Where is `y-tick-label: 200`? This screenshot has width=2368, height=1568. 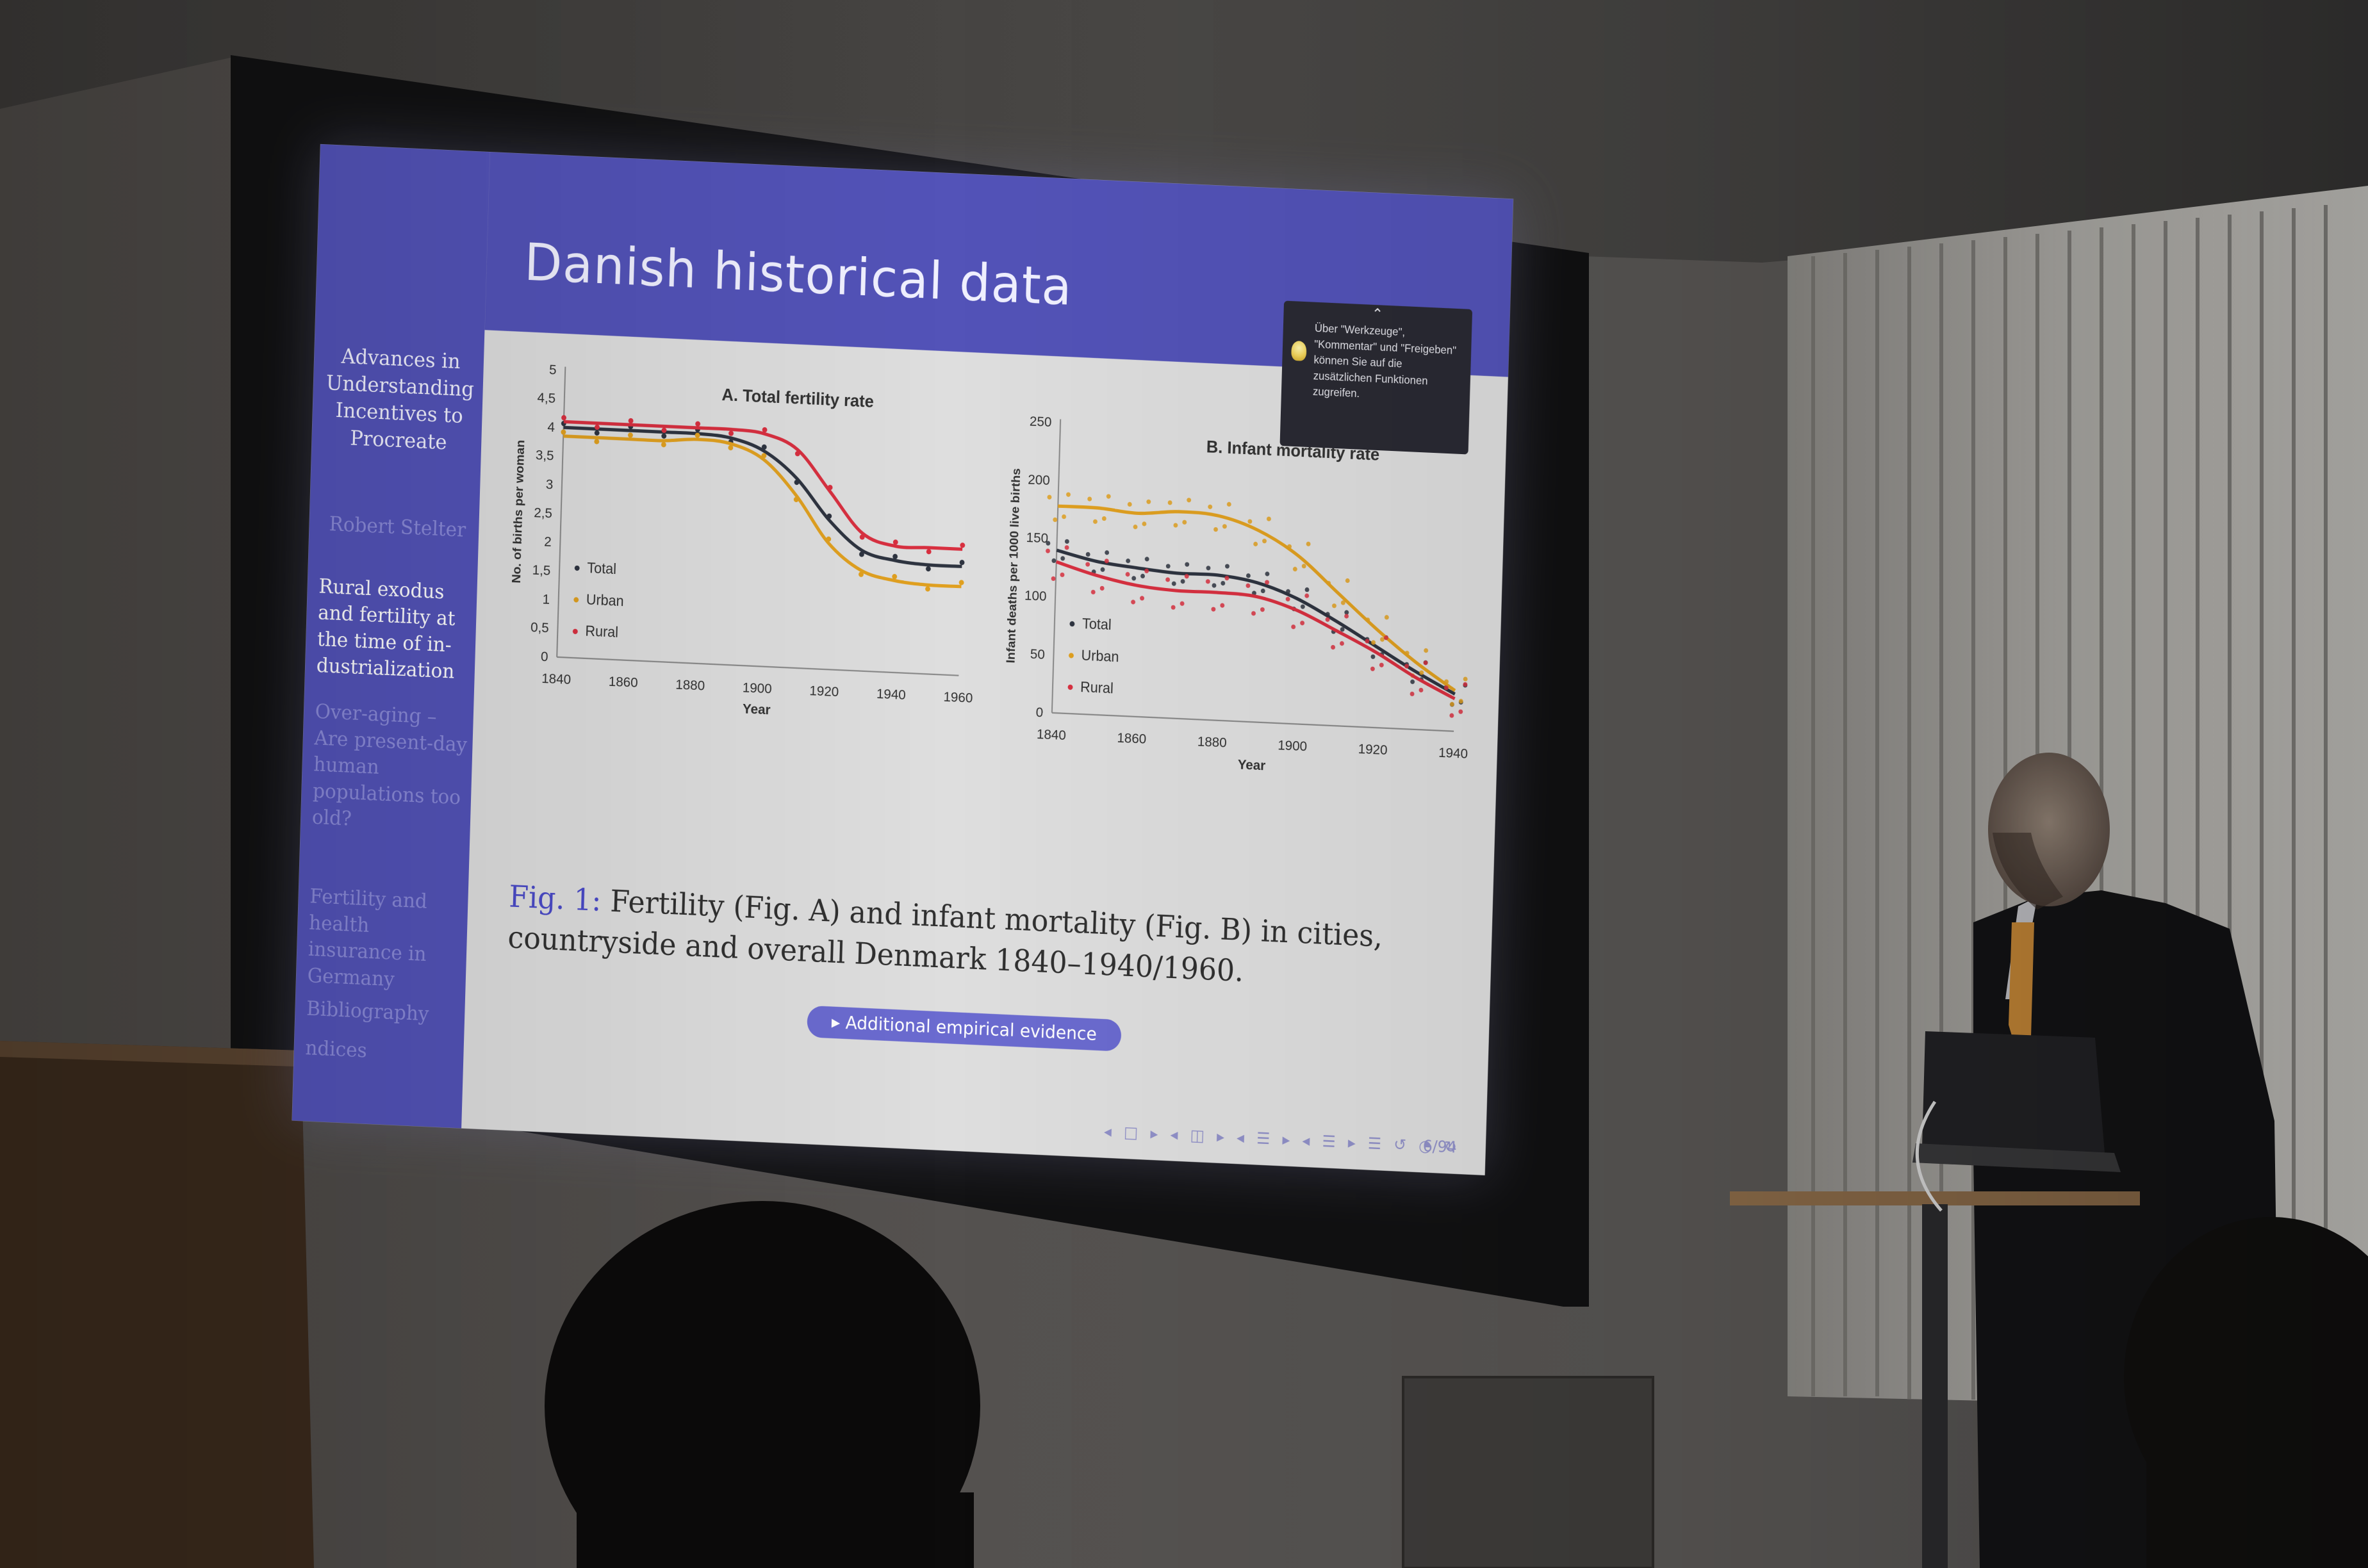
y-tick-label: 200 is located at coordinates (1039, 480).